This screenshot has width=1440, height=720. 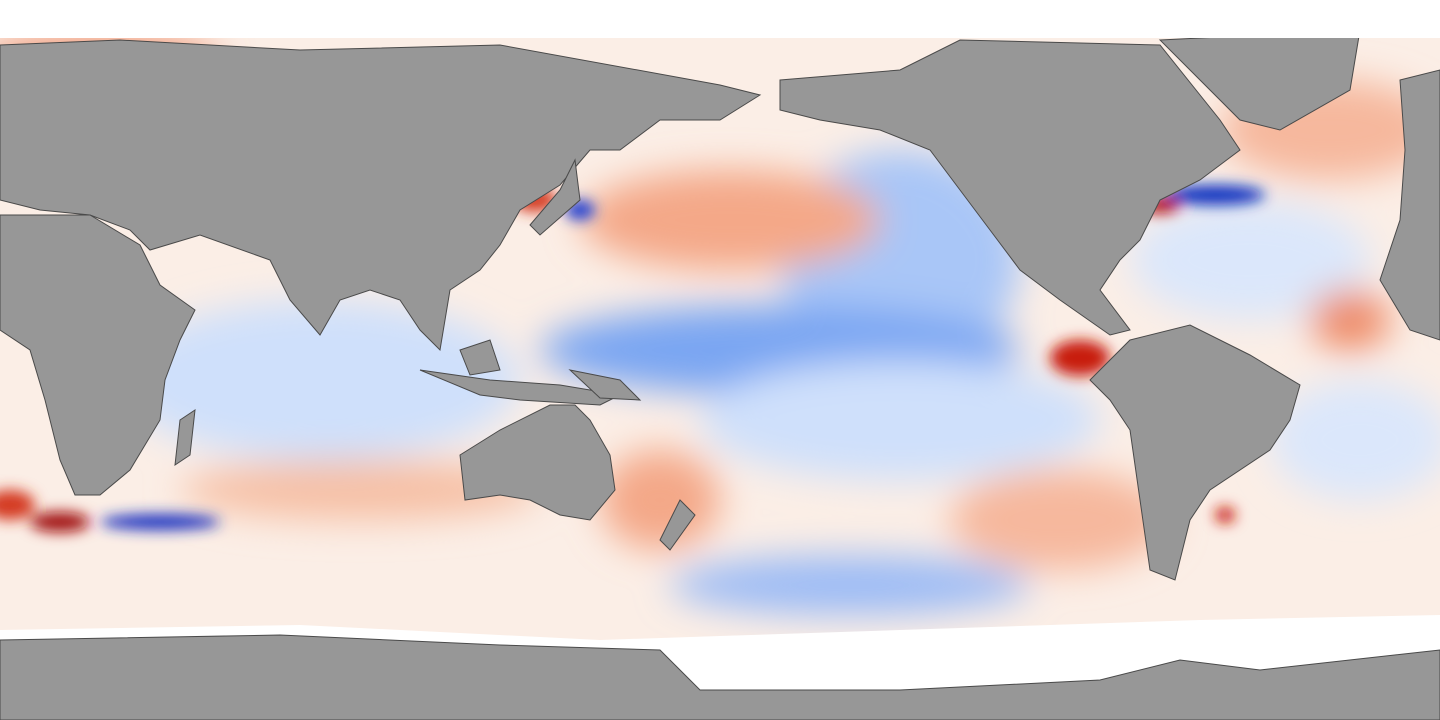 I want to click on landmass-madagascar, so click(x=185, y=437).